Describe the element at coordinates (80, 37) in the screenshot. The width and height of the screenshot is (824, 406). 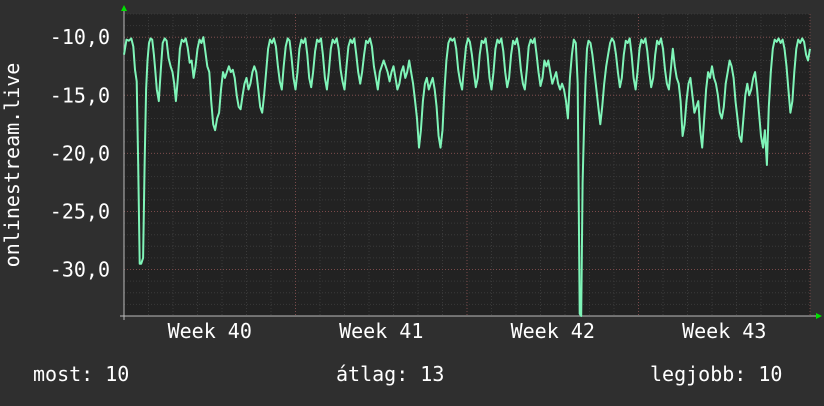
I see `y-tick-label: -10,0` at that location.